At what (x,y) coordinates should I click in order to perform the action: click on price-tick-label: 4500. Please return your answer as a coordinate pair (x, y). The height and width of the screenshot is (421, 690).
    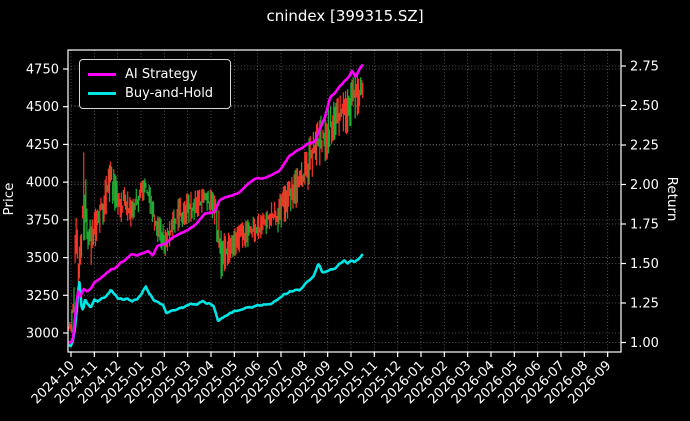
    Looking at the image, I should click on (42, 107).